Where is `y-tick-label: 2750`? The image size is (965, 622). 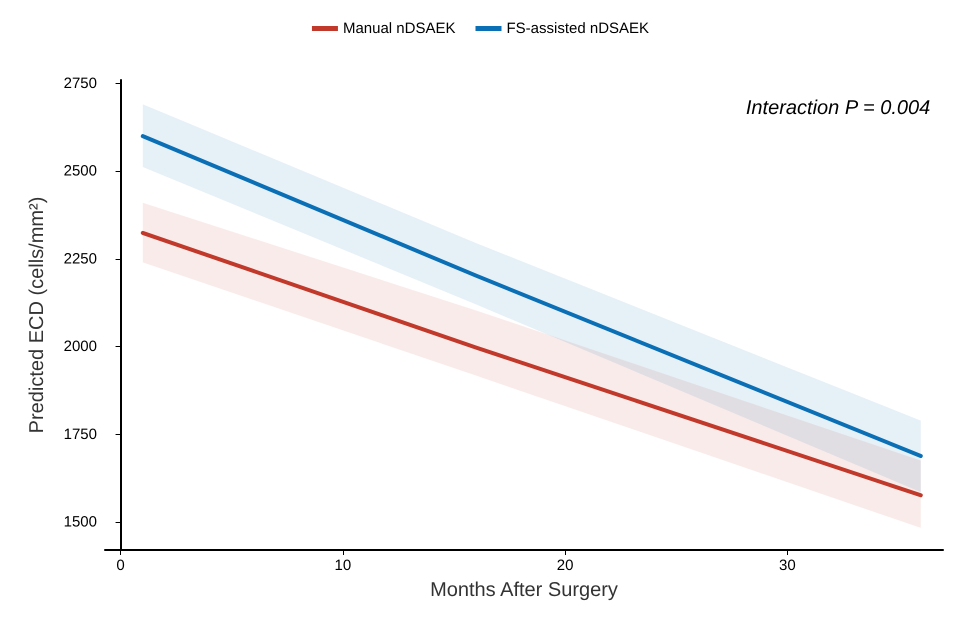 y-tick-label: 2750 is located at coordinates (80, 83).